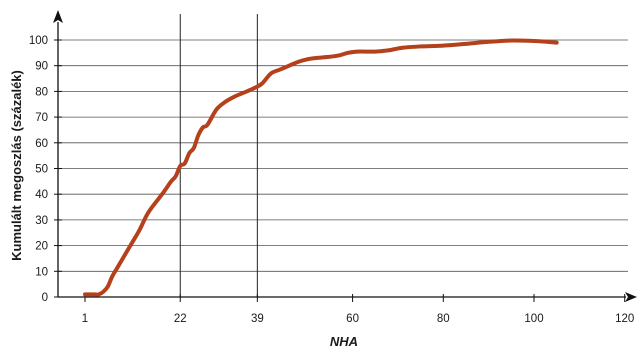  Describe the element at coordinates (41, 170) in the screenshot. I see `y-tick-label: 50` at that location.